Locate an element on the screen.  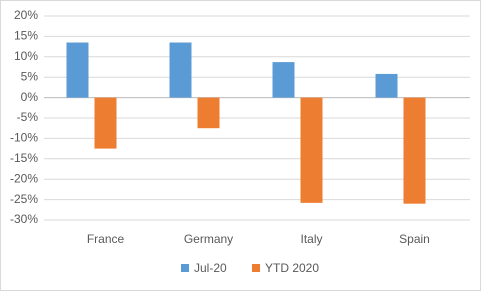
x-tick-label: Italy is located at coordinates (311, 239).